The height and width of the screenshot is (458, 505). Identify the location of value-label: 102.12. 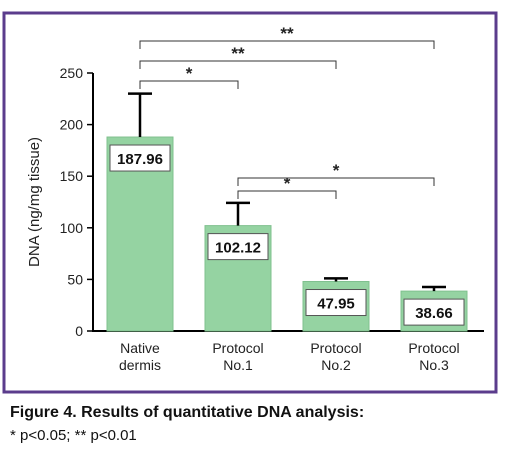
(238, 248).